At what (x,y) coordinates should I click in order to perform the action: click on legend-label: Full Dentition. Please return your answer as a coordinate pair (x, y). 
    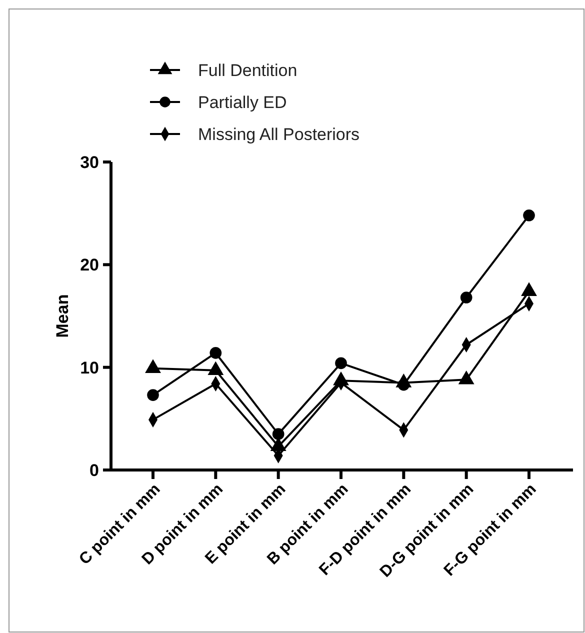
    Looking at the image, I should click on (248, 70).